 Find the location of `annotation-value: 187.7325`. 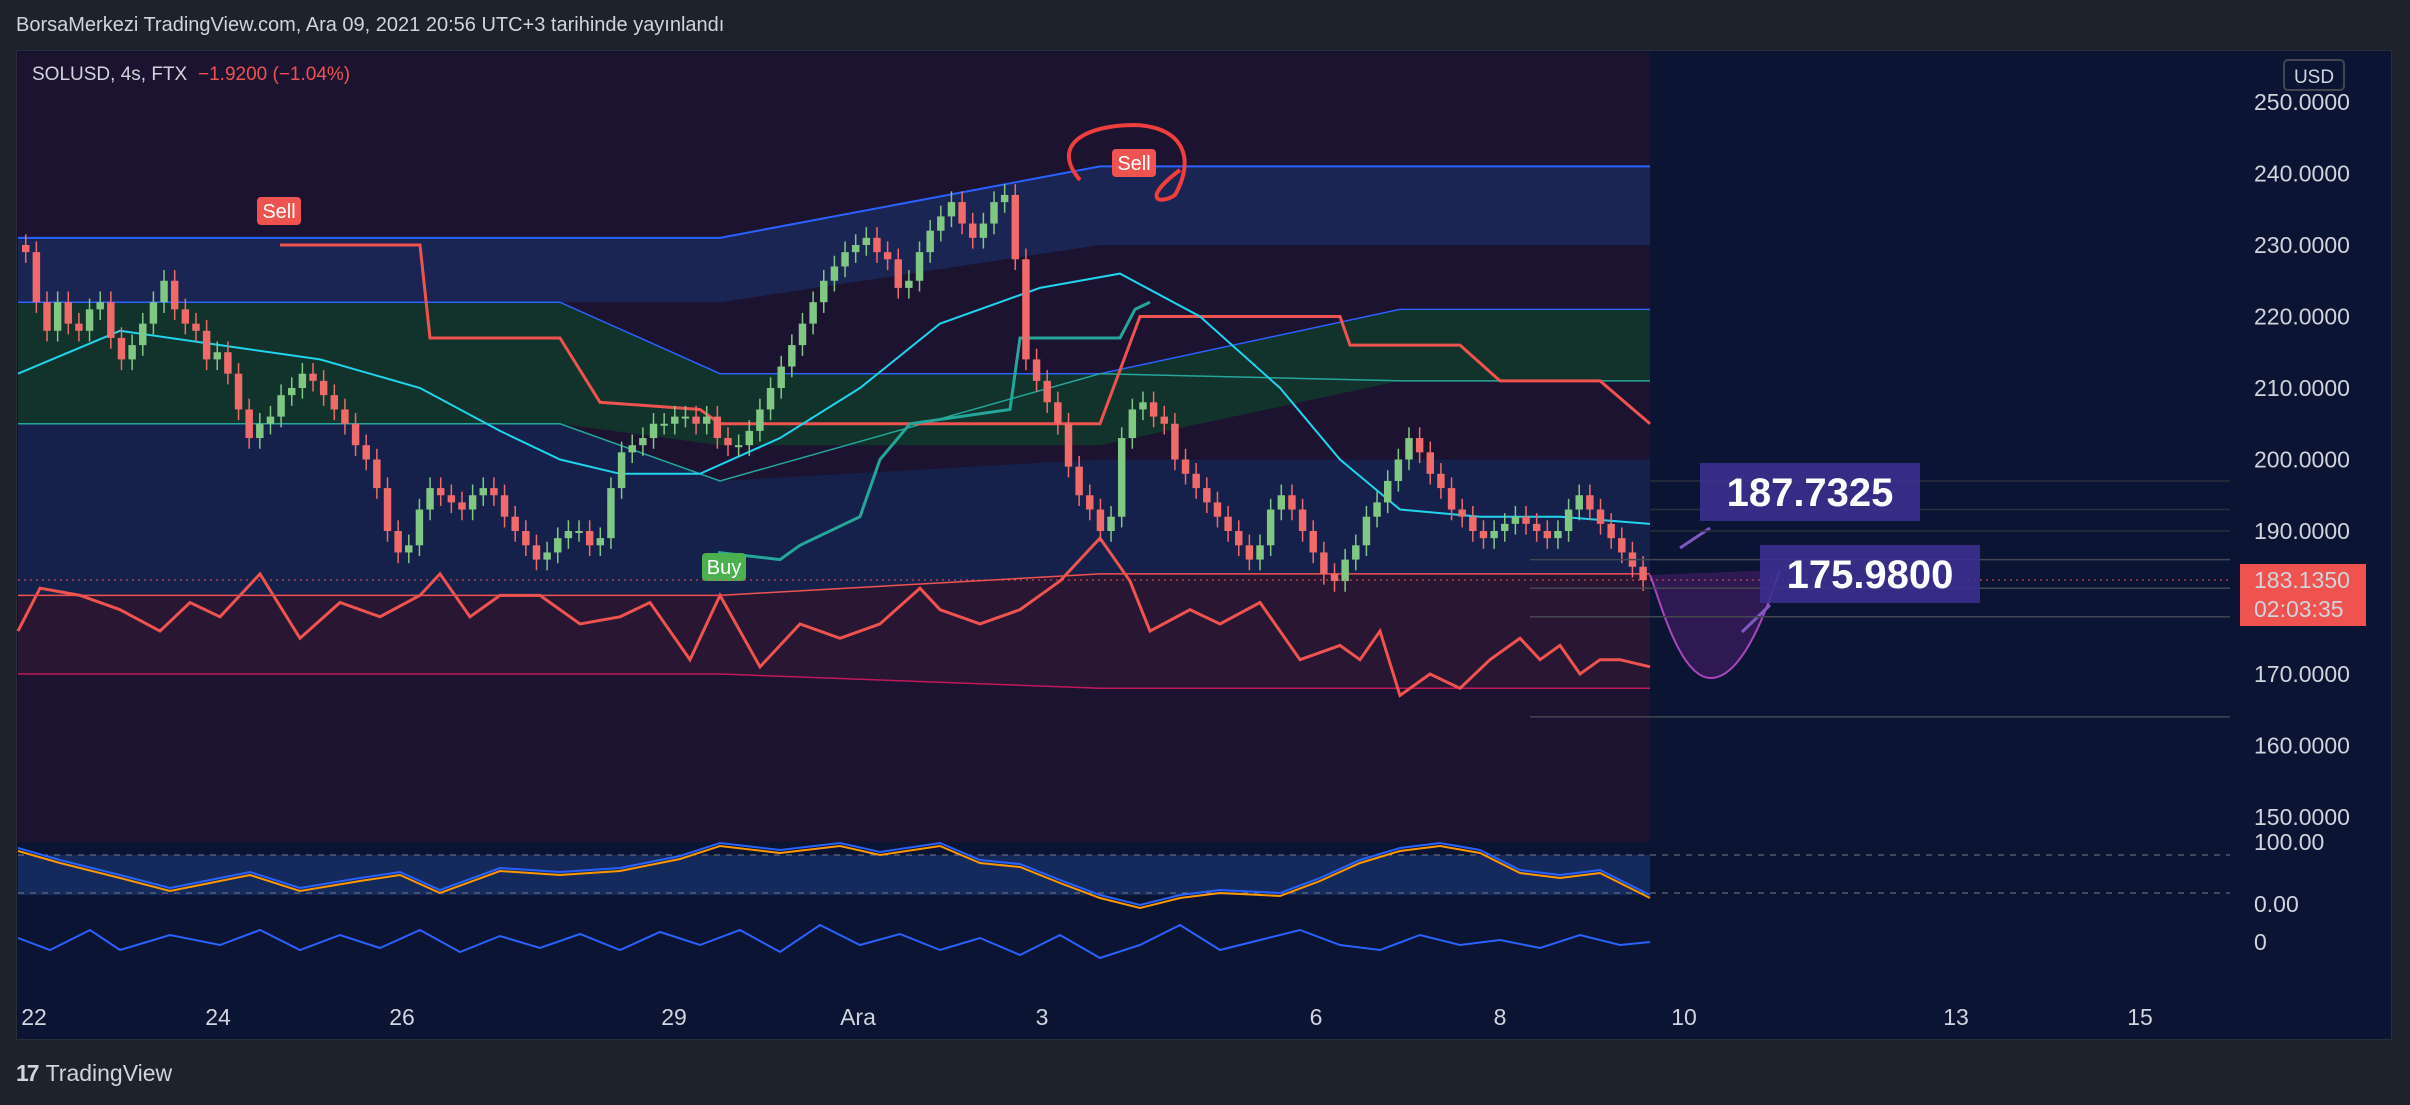

annotation-value: 187.7325 is located at coordinates (1810, 493).